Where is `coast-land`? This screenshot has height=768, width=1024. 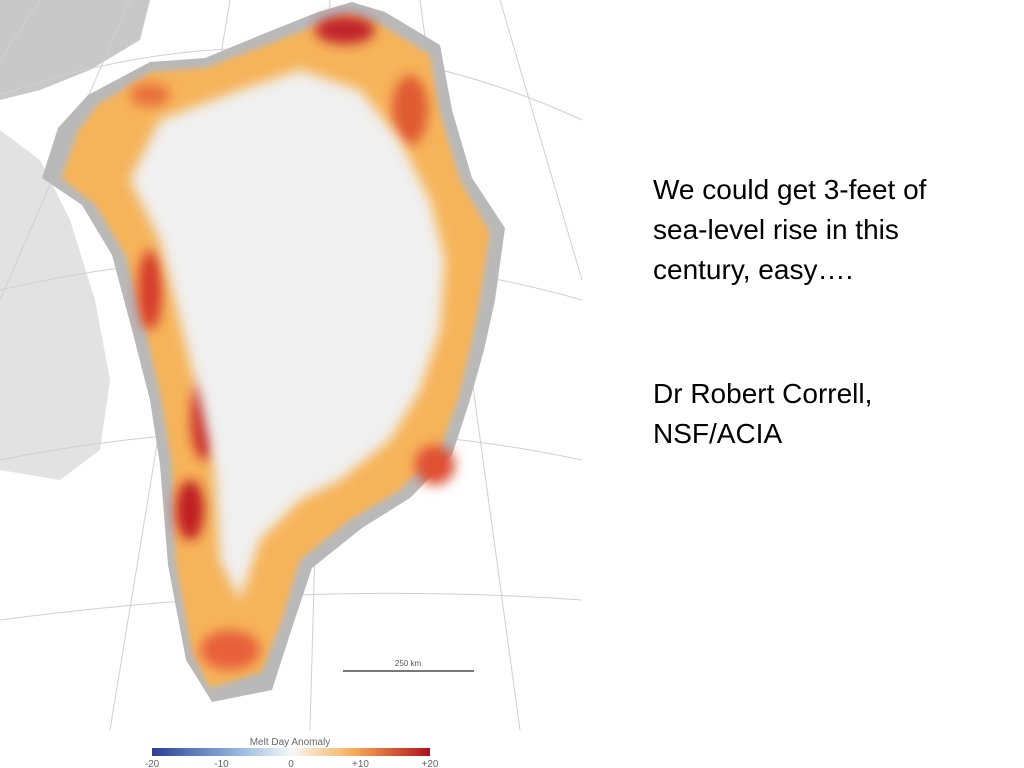
coast-land is located at coordinates (55, 305).